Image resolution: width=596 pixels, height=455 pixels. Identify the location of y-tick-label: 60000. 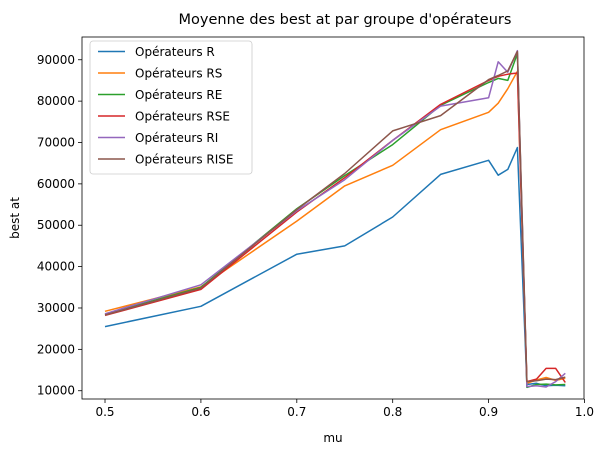
(56, 184).